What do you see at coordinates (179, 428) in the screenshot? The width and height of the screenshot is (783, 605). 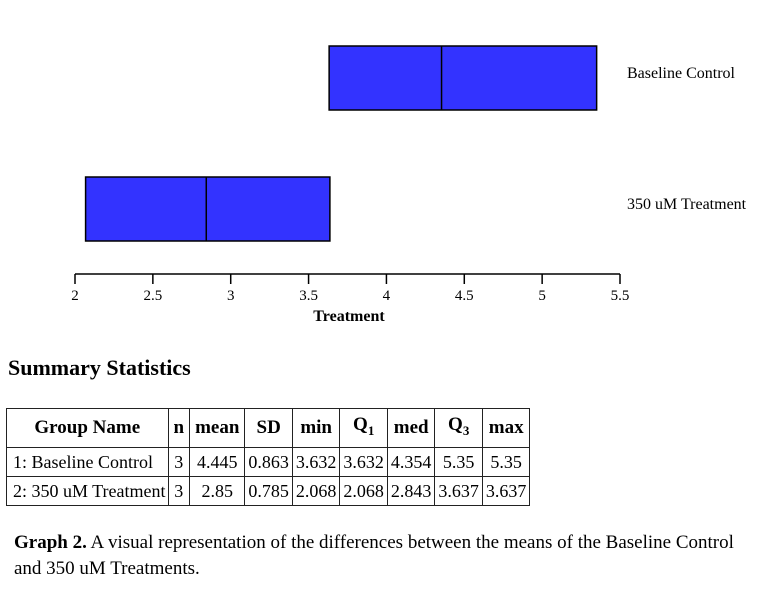 I see `header-n: n` at bounding box center [179, 428].